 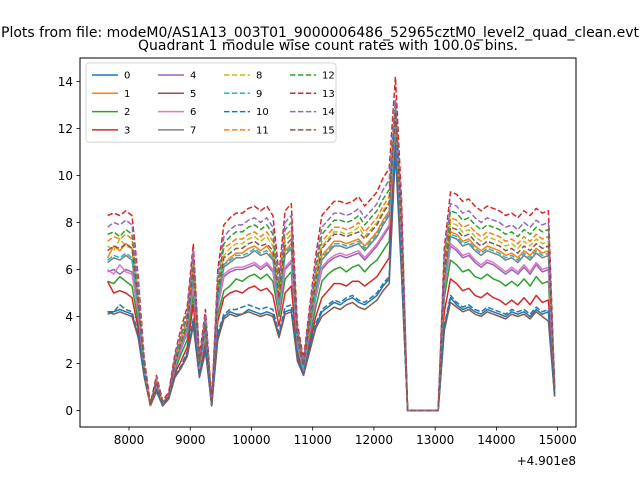 What do you see at coordinates (558, 440) in the screenshot?
I see `x-tick-label: 15000` at bounding box center [558, 440].